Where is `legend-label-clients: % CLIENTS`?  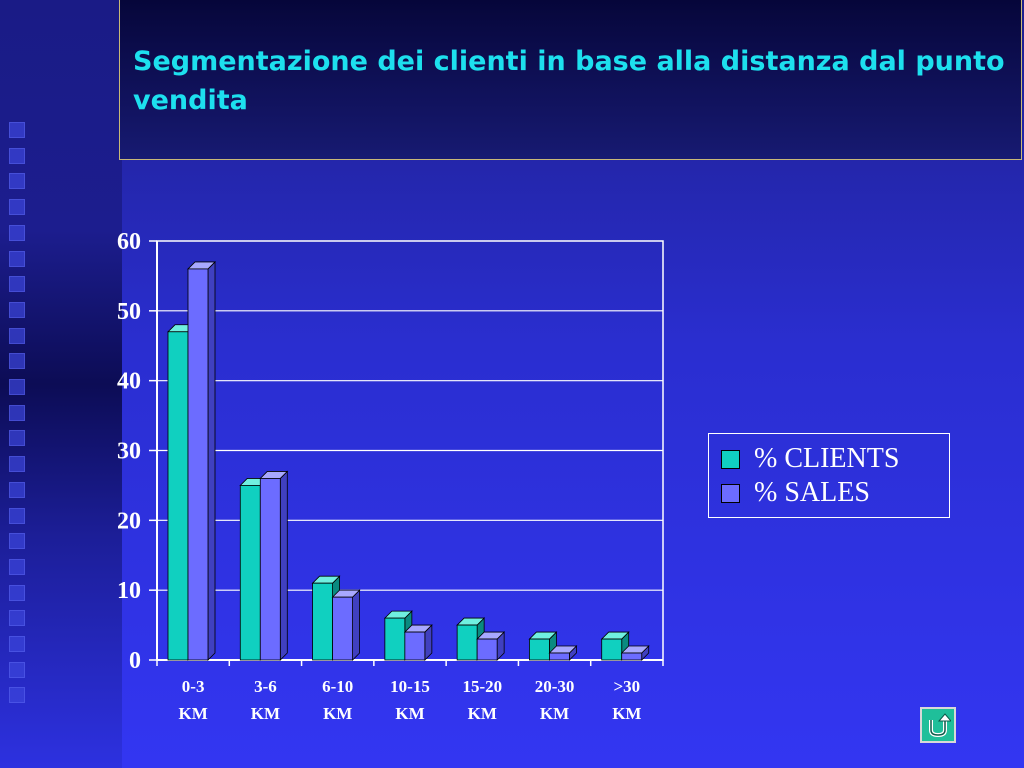
legend-label-clients: % CLIENTS is located at coordinates (827, 458).